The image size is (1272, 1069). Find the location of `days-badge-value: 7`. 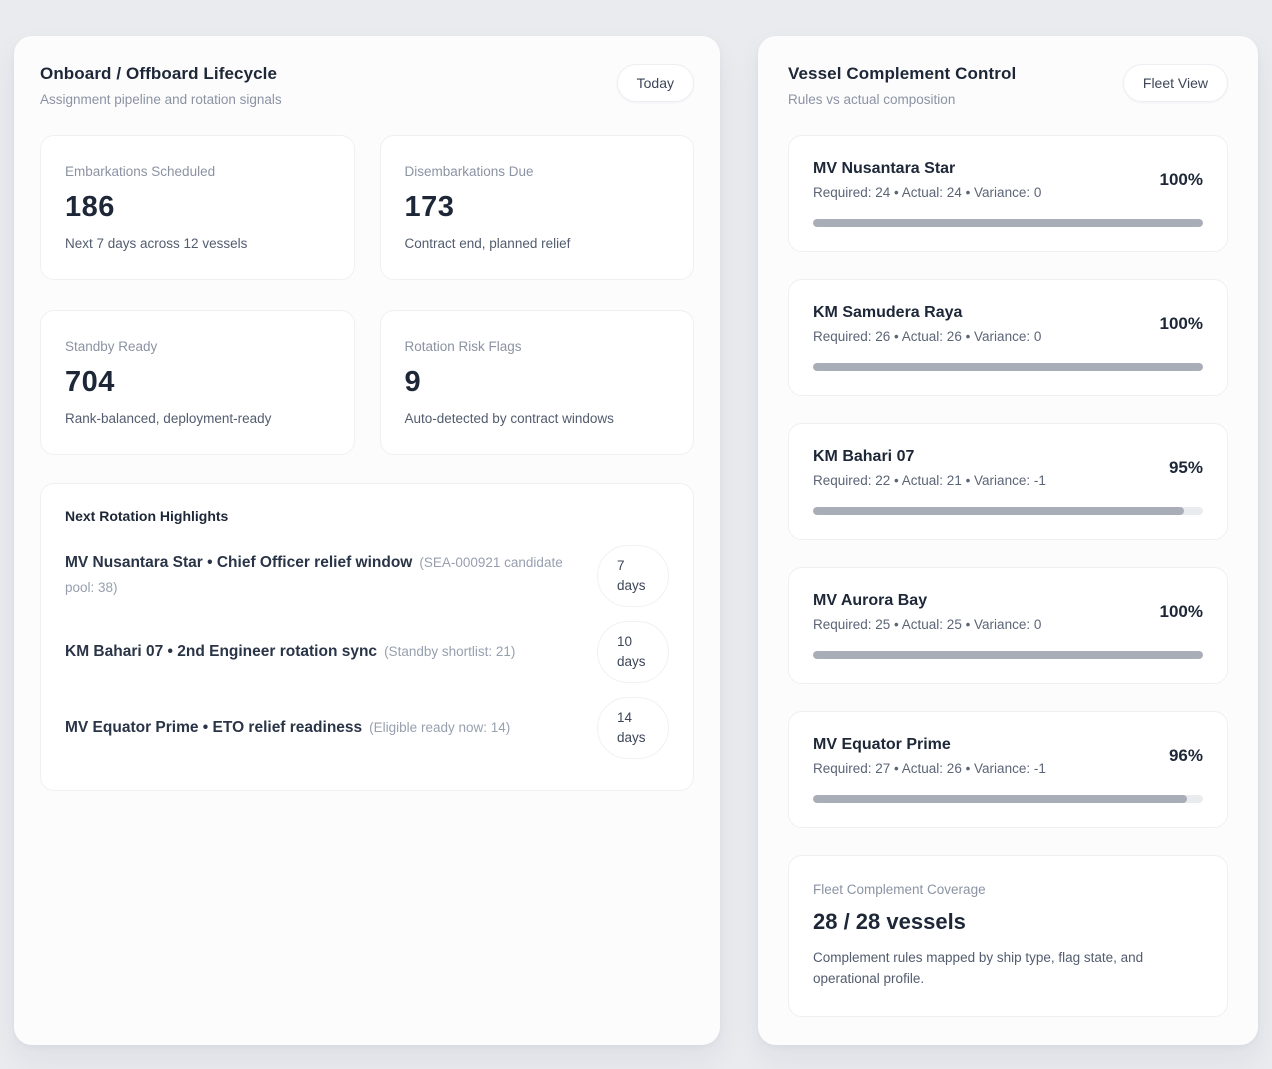

days-badge-value: 7 is located at coordinates (621, 565).